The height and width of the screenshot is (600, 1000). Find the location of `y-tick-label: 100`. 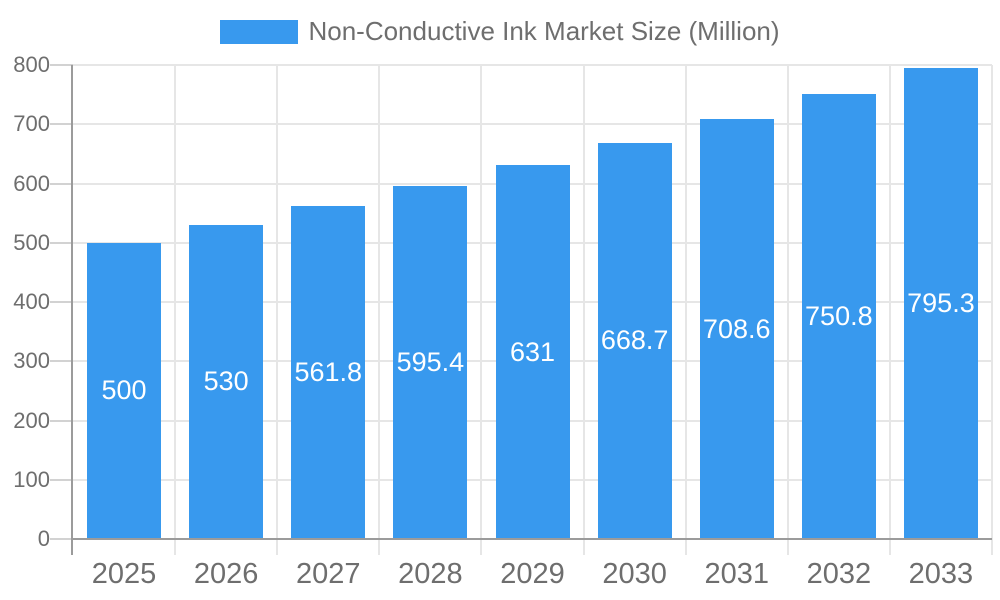

y-tick-label: 100 is located at coordinates (31, 479).